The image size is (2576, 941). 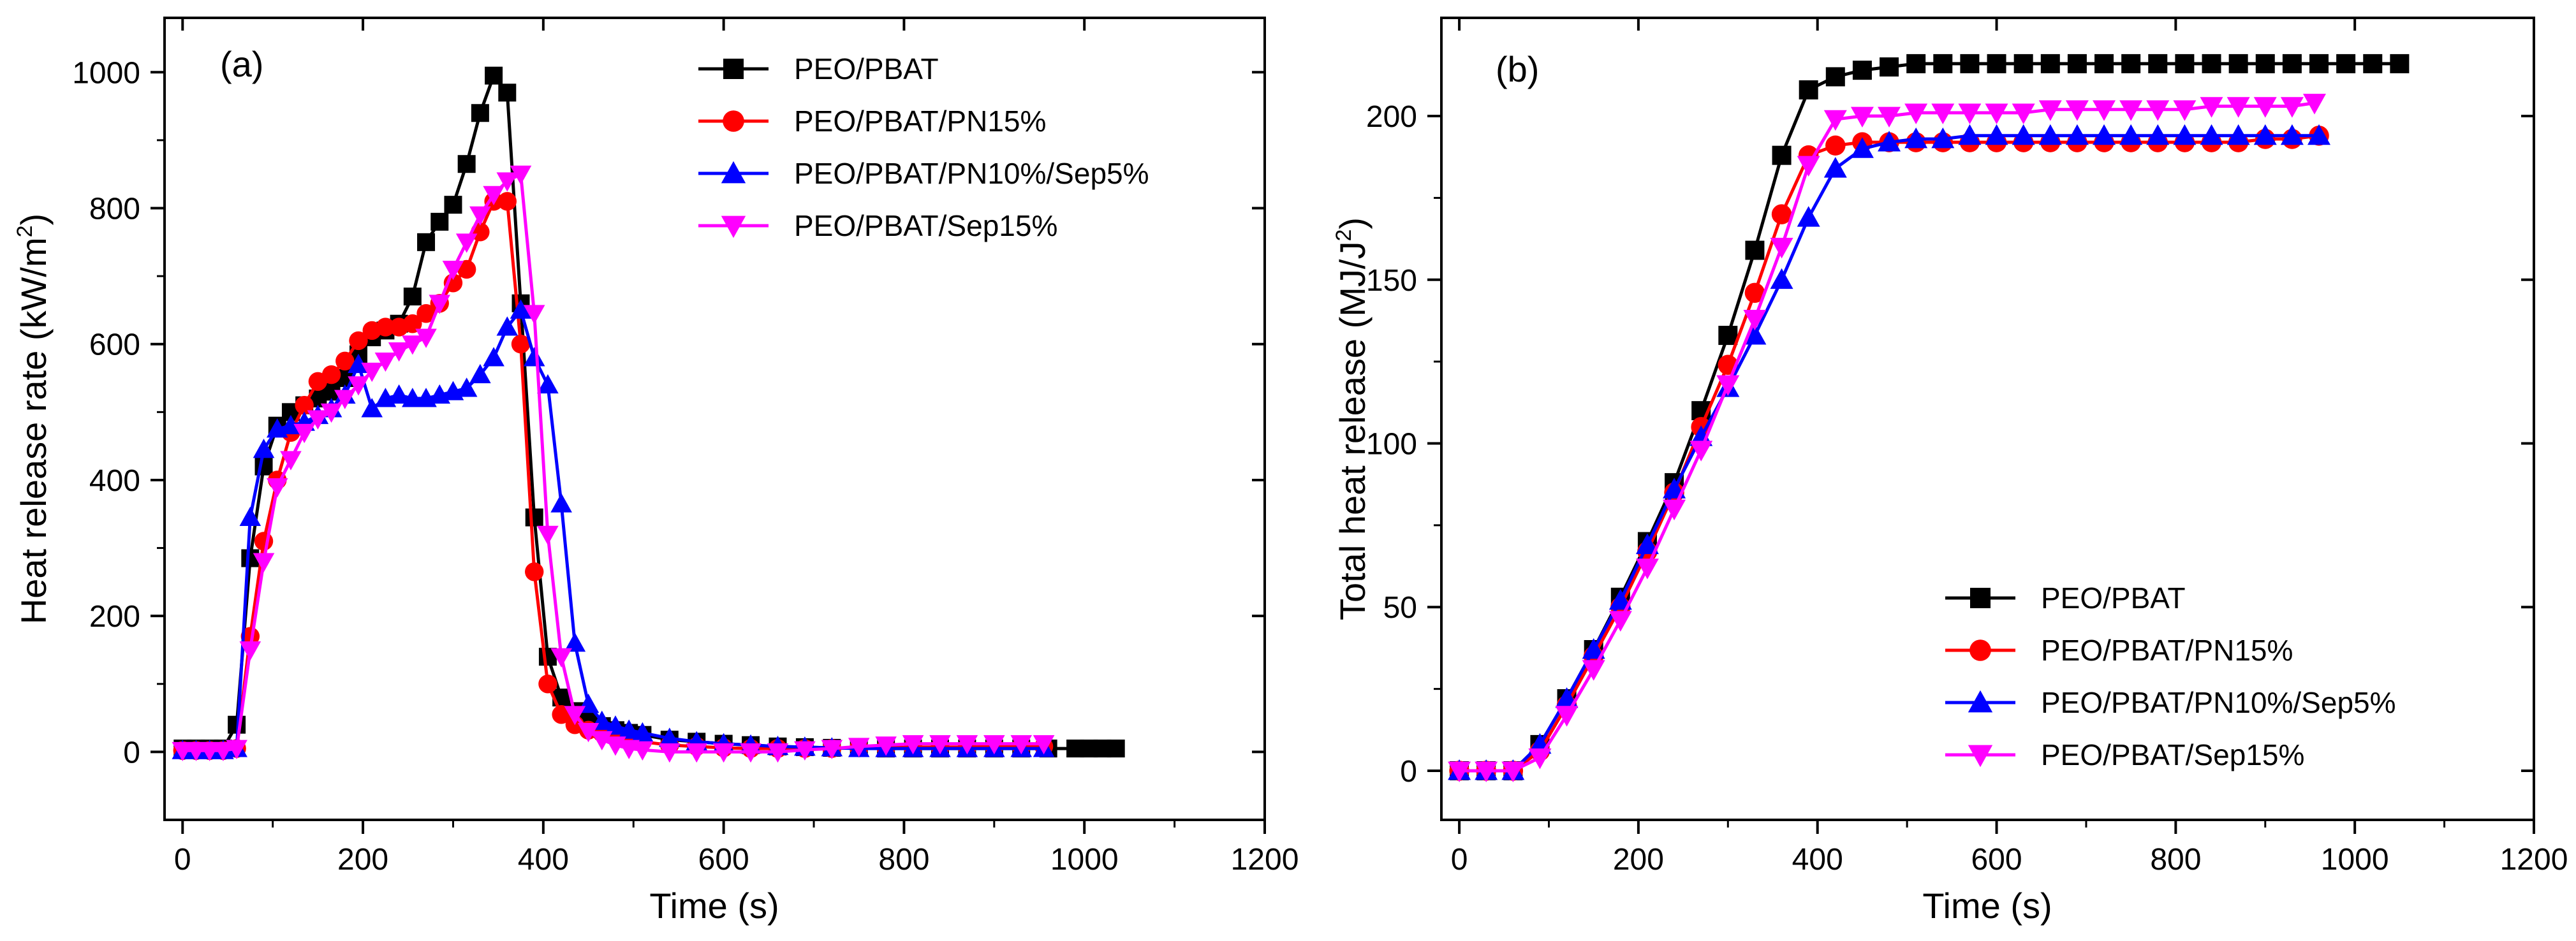 What do you see at coordinates (362, 860) in the screenshot?
I see `panel-a-x-tick-label: 200` at bounding box center [362, 860].